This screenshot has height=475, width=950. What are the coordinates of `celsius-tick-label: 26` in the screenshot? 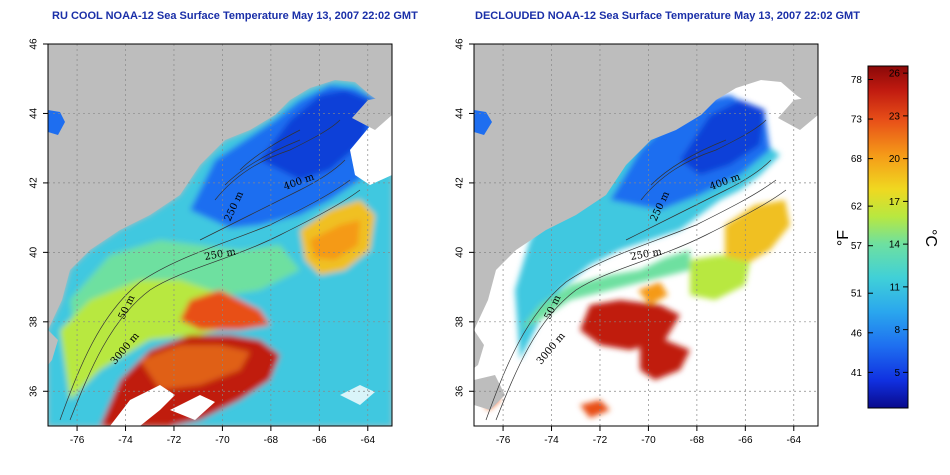 It's located at (895, 74).